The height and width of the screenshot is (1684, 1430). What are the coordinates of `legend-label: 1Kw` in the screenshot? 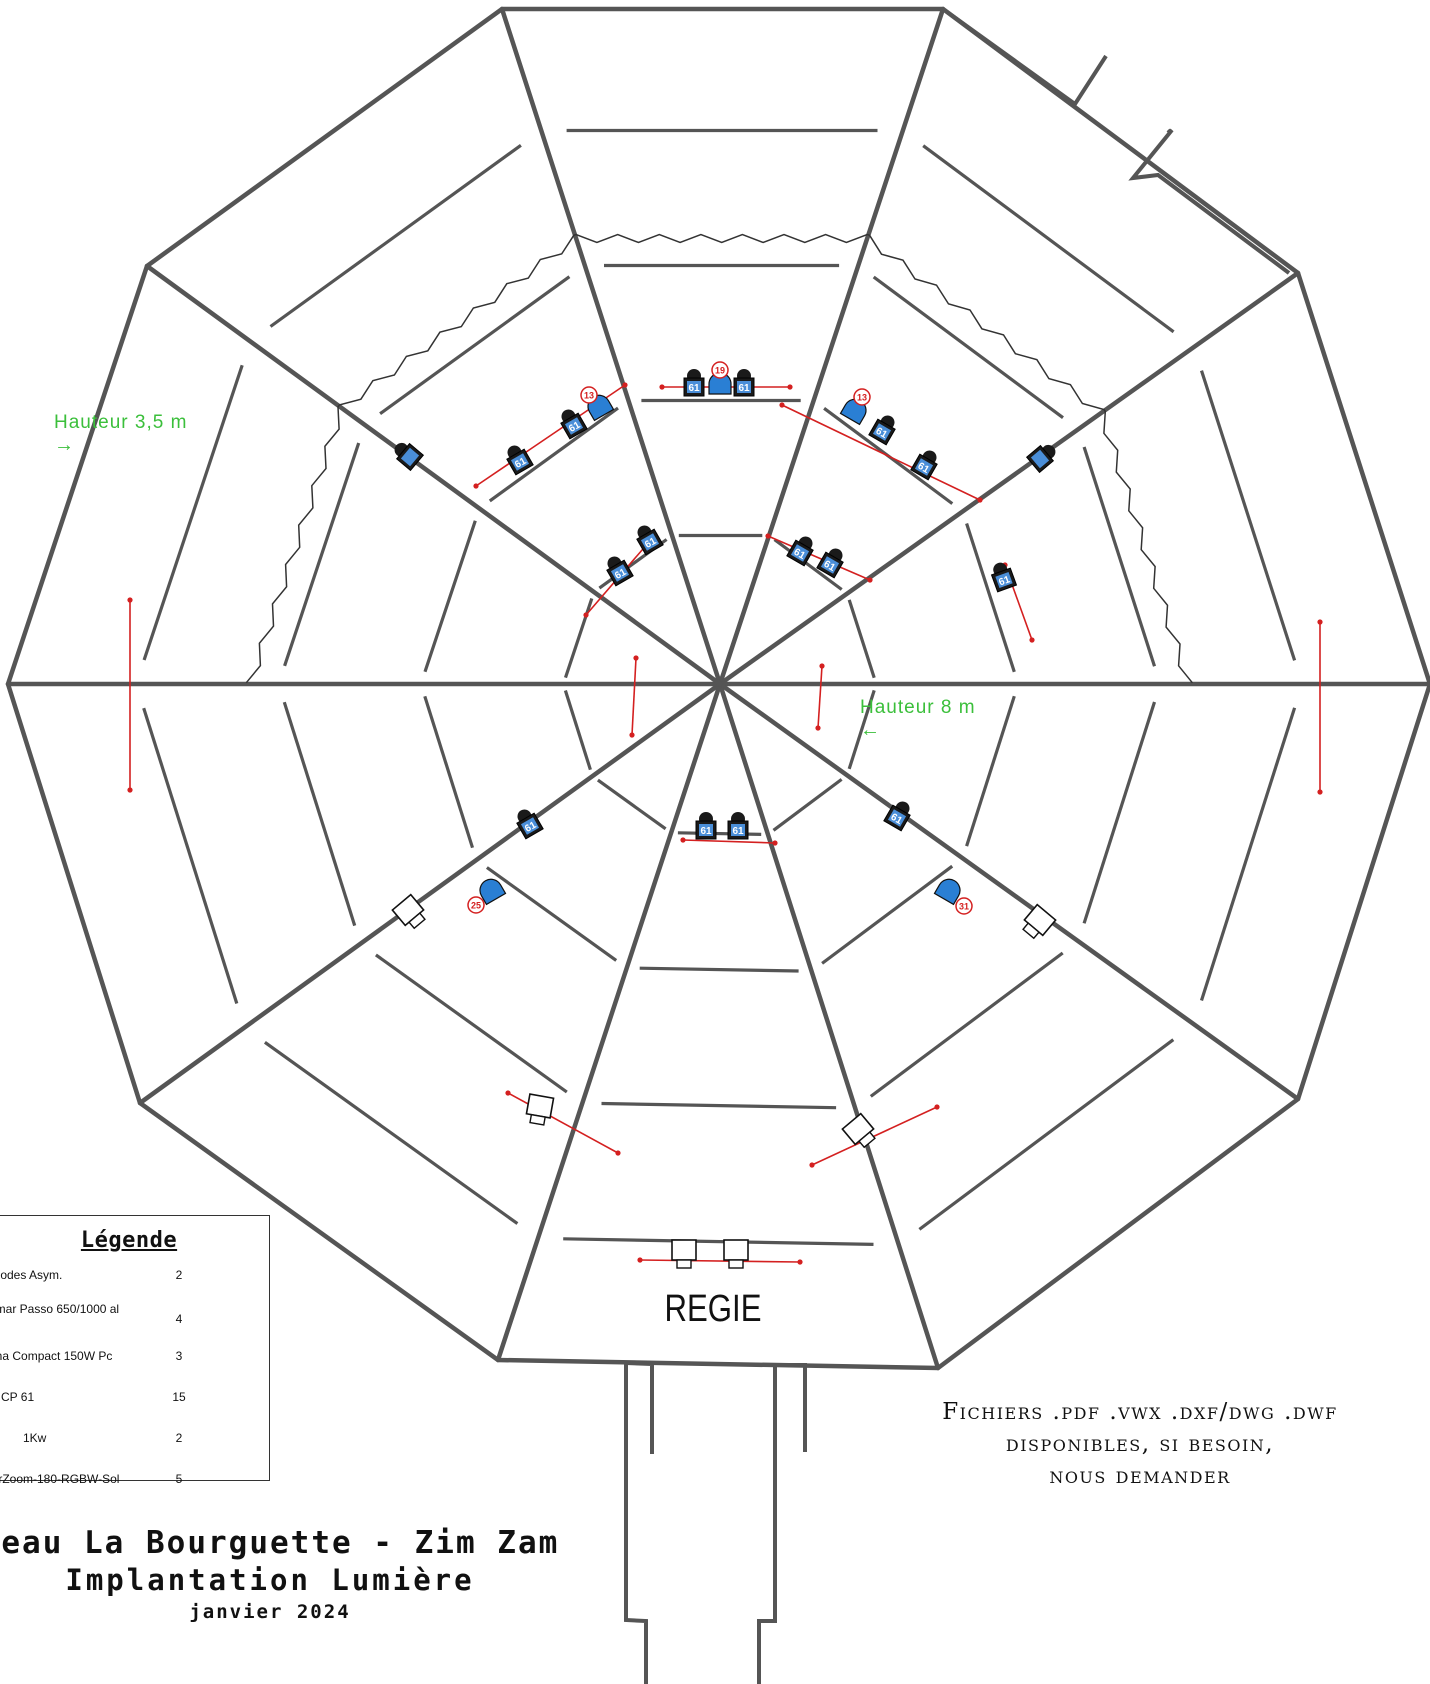 It's located at (35, 1438).